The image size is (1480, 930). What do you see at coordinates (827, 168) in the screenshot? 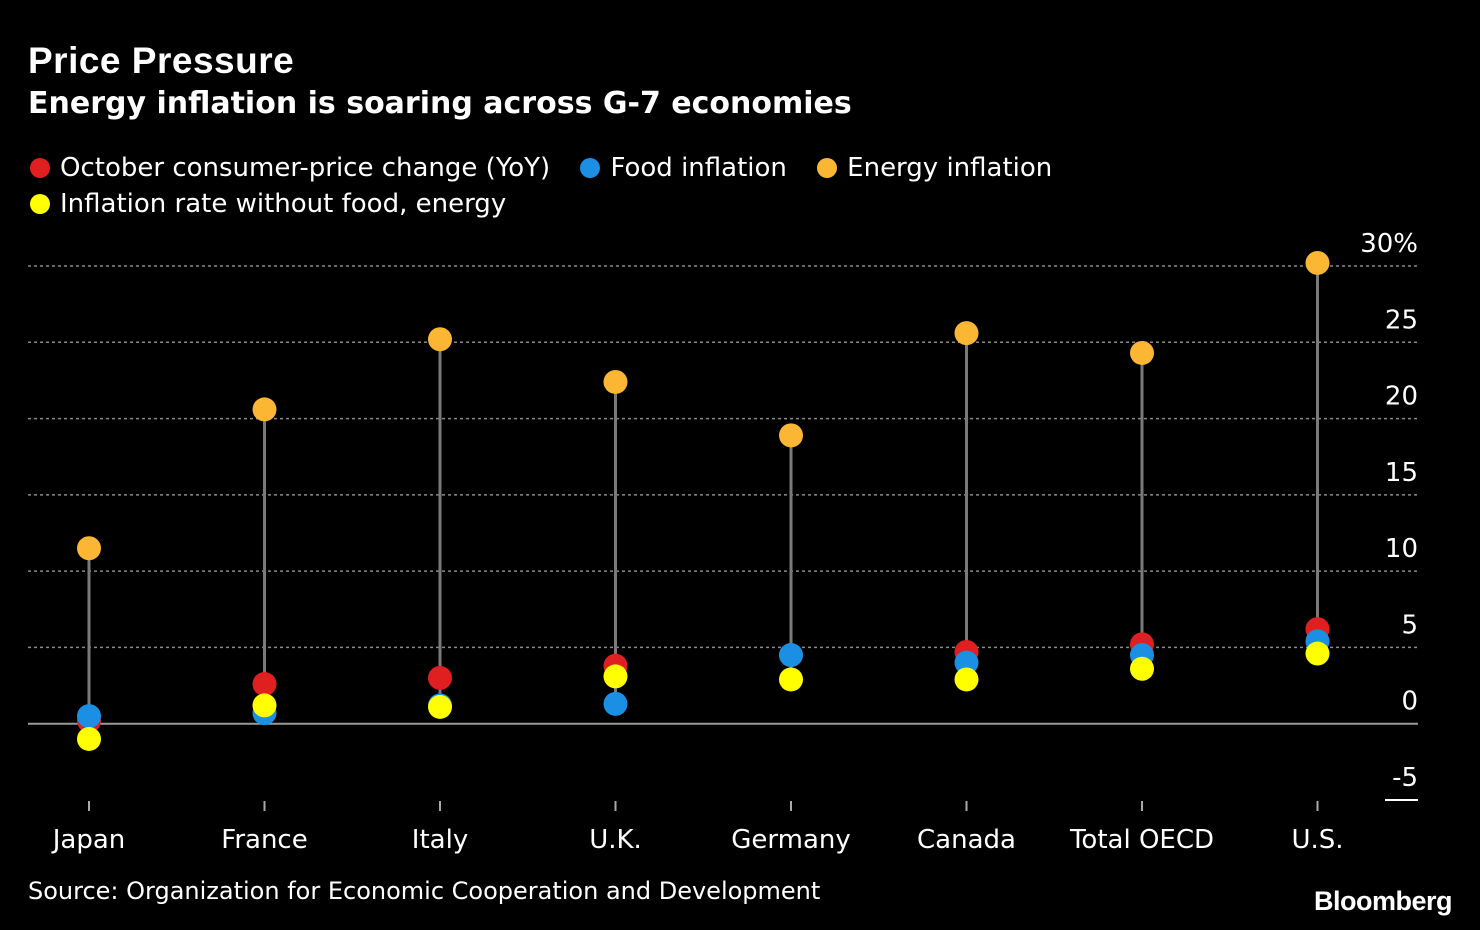
I see `legend-swatch-energy` at bounding box center [827, 168].